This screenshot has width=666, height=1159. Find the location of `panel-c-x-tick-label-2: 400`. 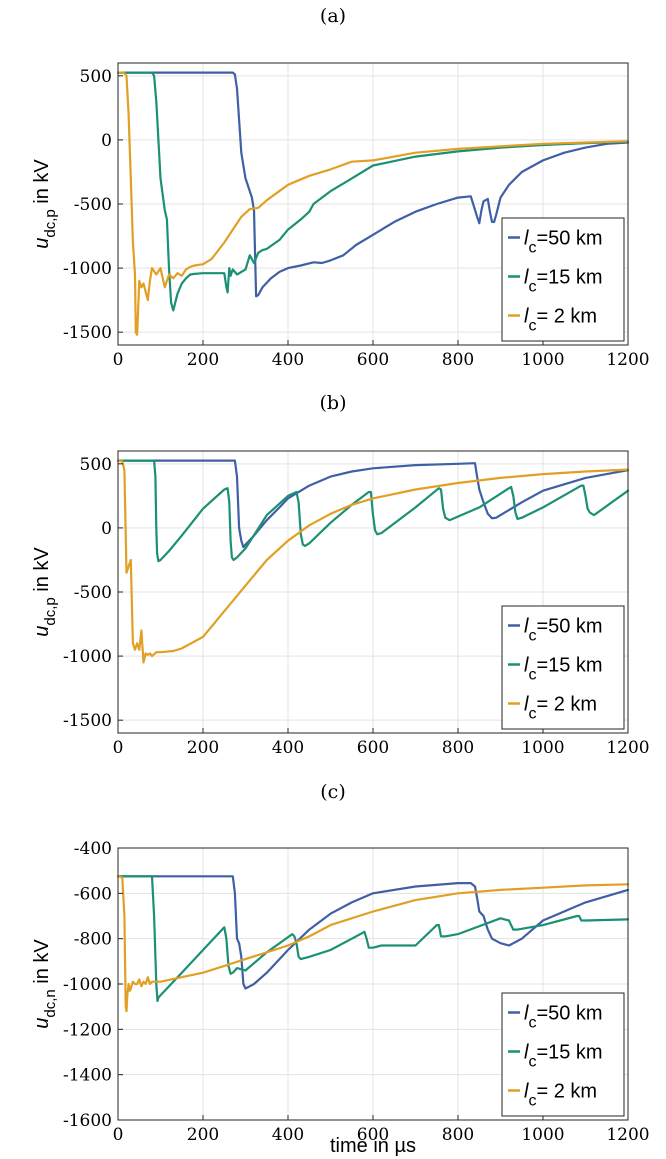

panel-c-x-tick-label-2: 400 is located at coordinates (288, 1135).